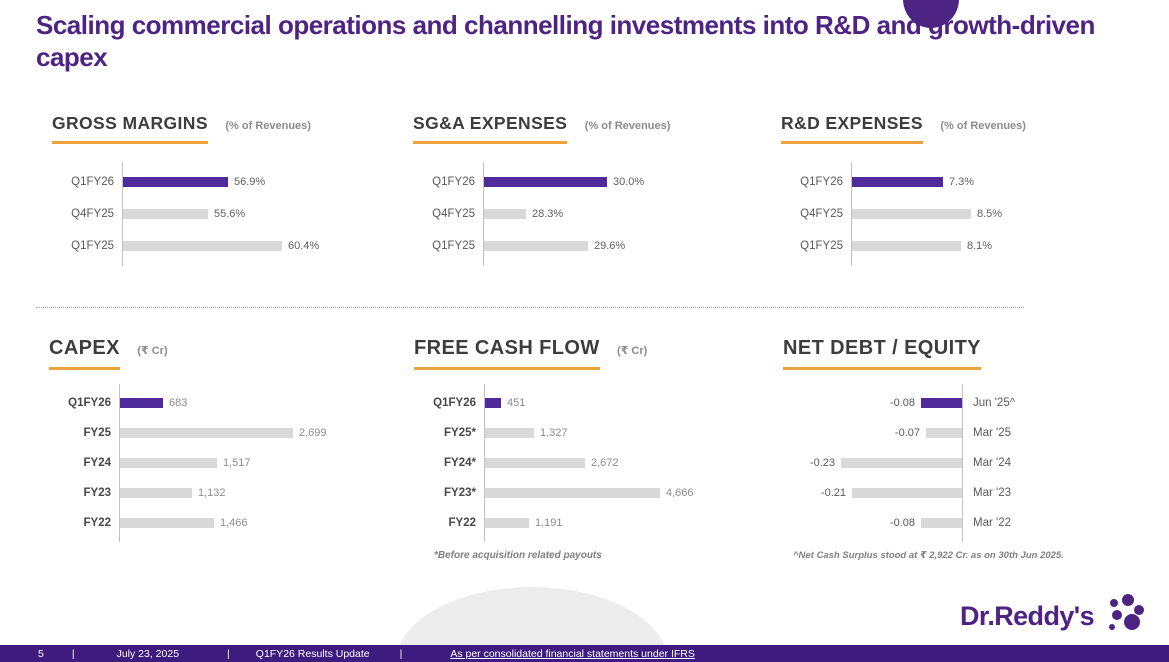 This screenshot has height=662, width=1169. I want to click on bar-track: 8.5%, so click(972, 214).